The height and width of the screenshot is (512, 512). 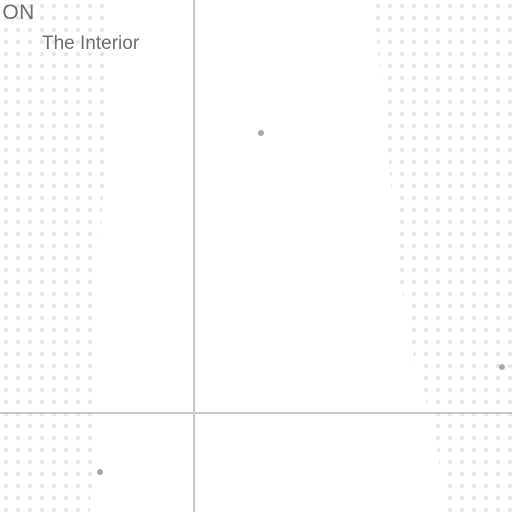 I want to click on area-label: The Interior, so click(x=91, y=43).